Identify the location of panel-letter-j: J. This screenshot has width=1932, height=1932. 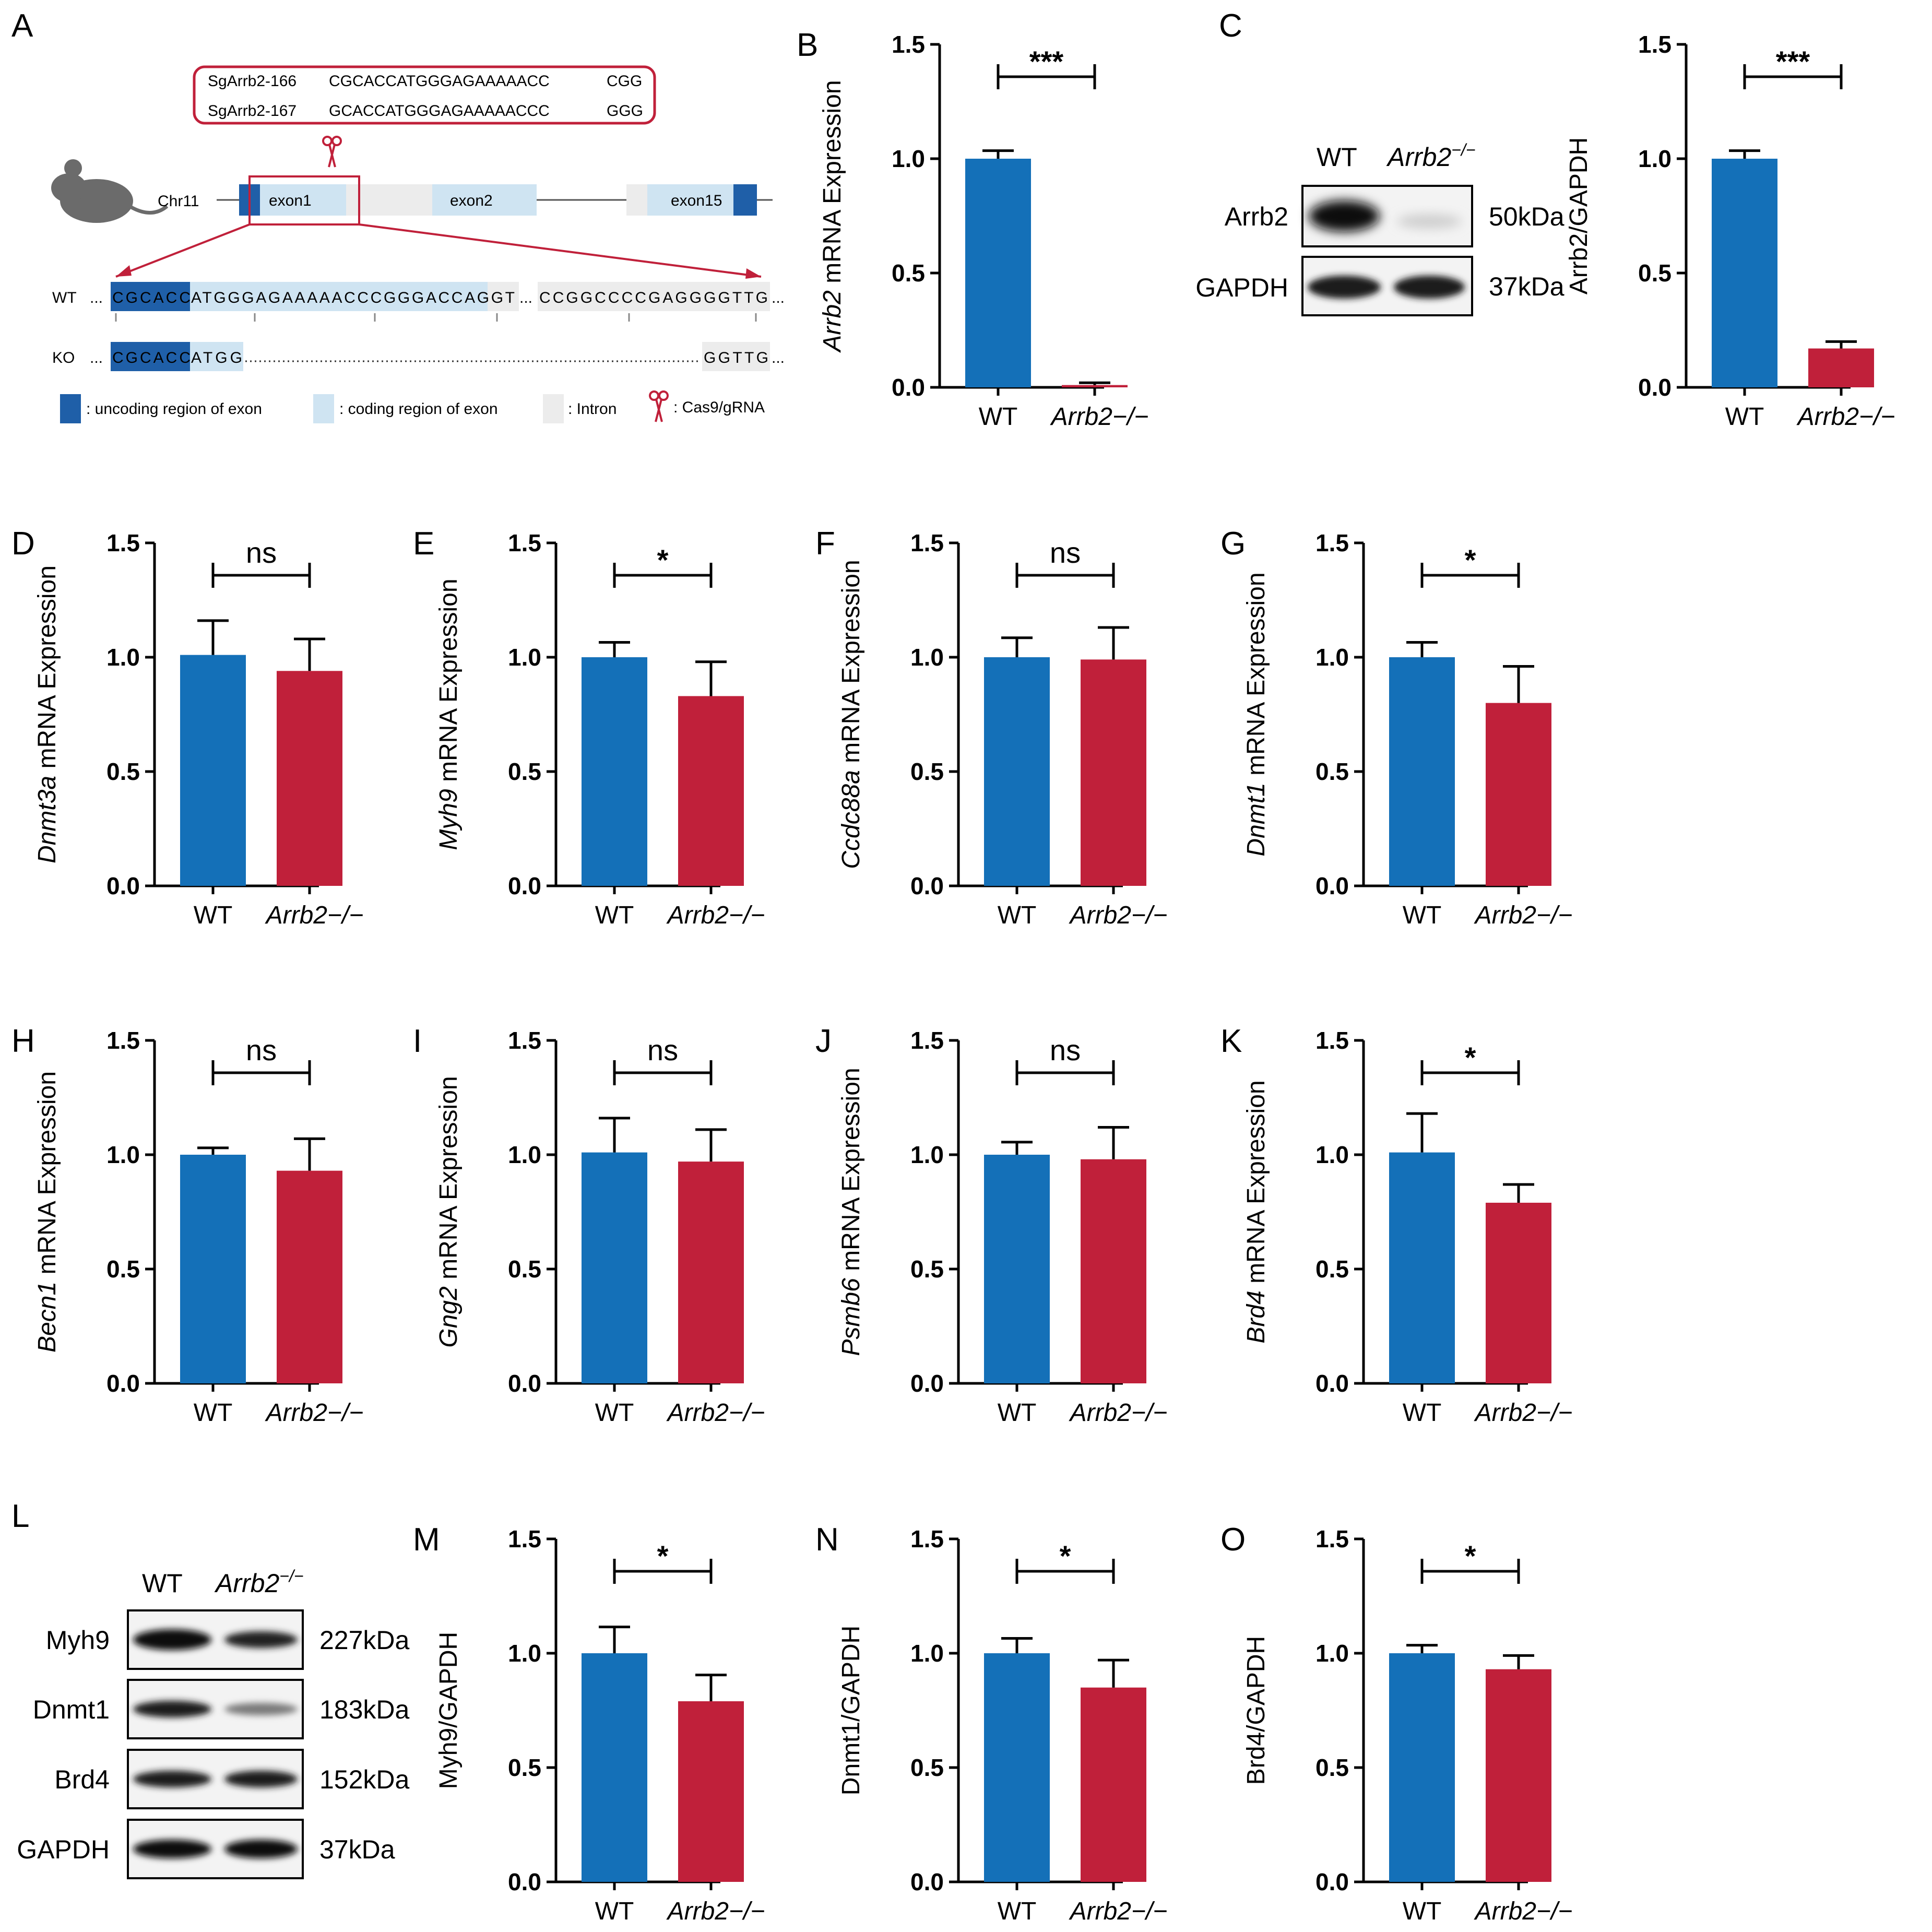
(823, 1041).